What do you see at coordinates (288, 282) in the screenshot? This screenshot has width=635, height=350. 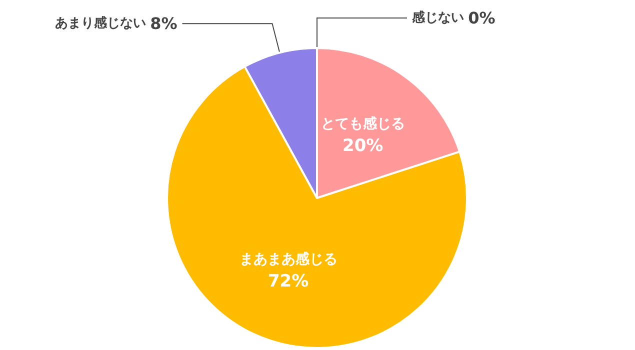 I see `data-label: 72%` at bounding box center [288, 282].